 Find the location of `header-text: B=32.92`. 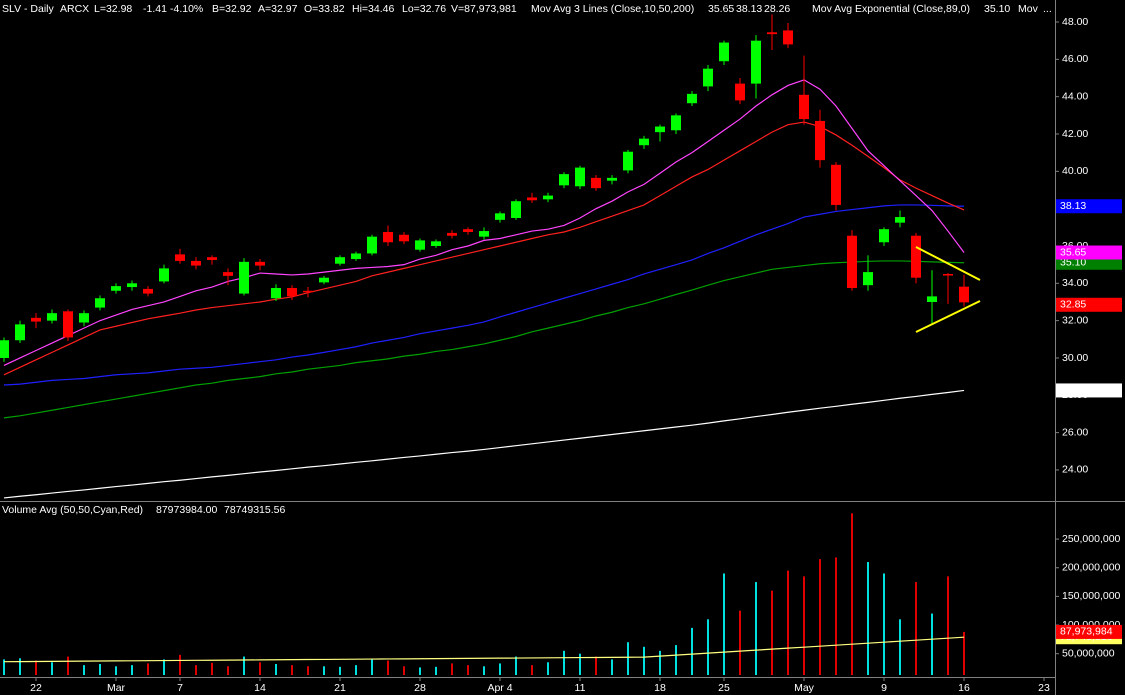

header-text: B=32.92 is located at coordinates (232, 9).